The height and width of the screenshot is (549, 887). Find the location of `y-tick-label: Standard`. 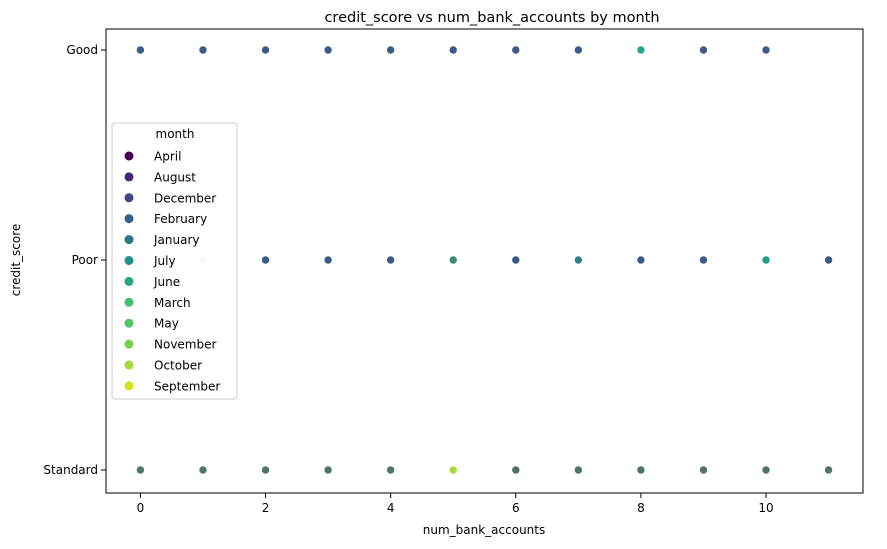

y-tick-label: Standard is located at coordinates (70, 470).